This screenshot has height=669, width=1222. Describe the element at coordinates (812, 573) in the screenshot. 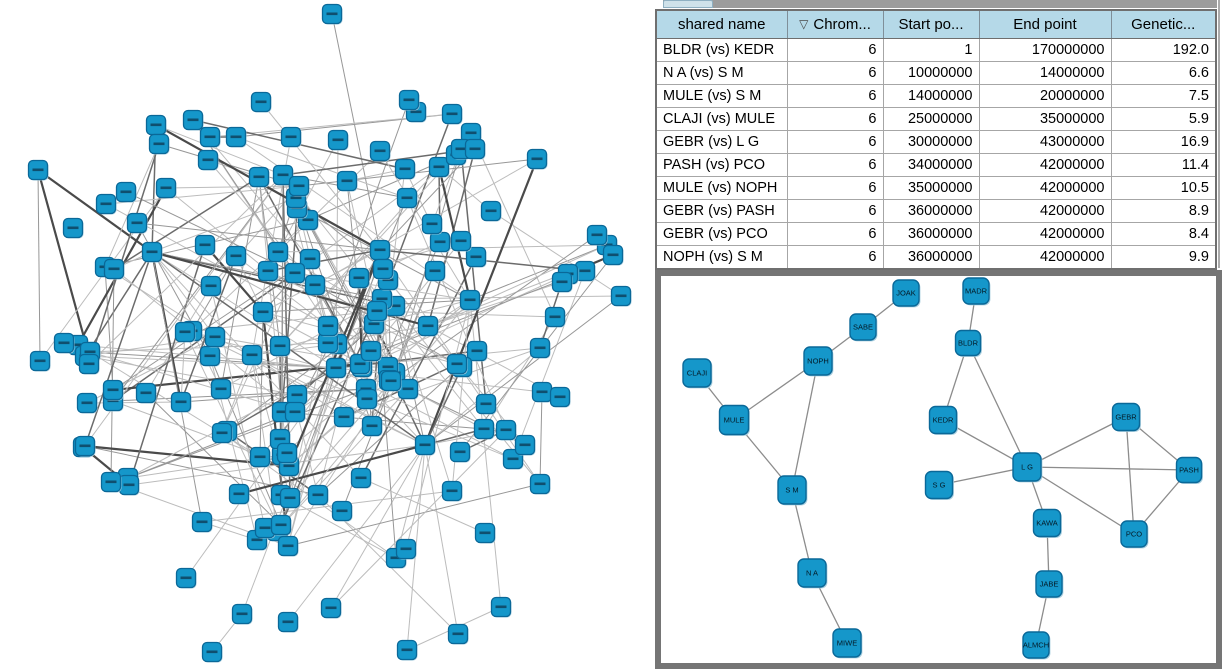

I see `subnet-node-n-a: N A` at that location.